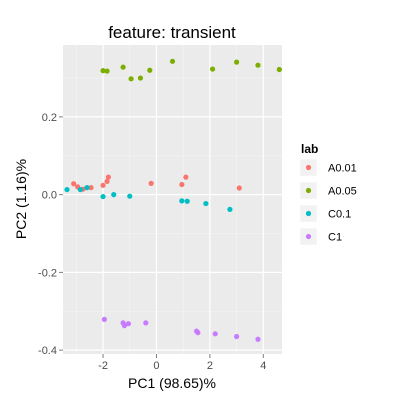 Image resolution: width=400 pixels, height=400 pixels. Describe the element at coordinates (210, 366) in the screenshot. I see `x-tick-label: 2` at that location.